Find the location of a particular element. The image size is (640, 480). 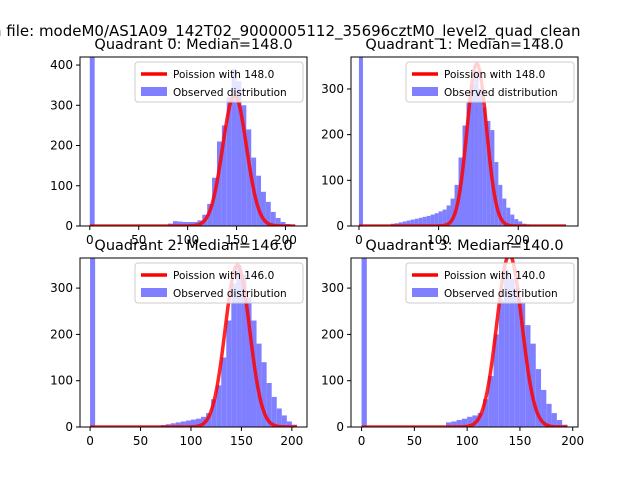

subplot-title: Quadrant 2: Median=146.0 is located at coordinates (193, 246).